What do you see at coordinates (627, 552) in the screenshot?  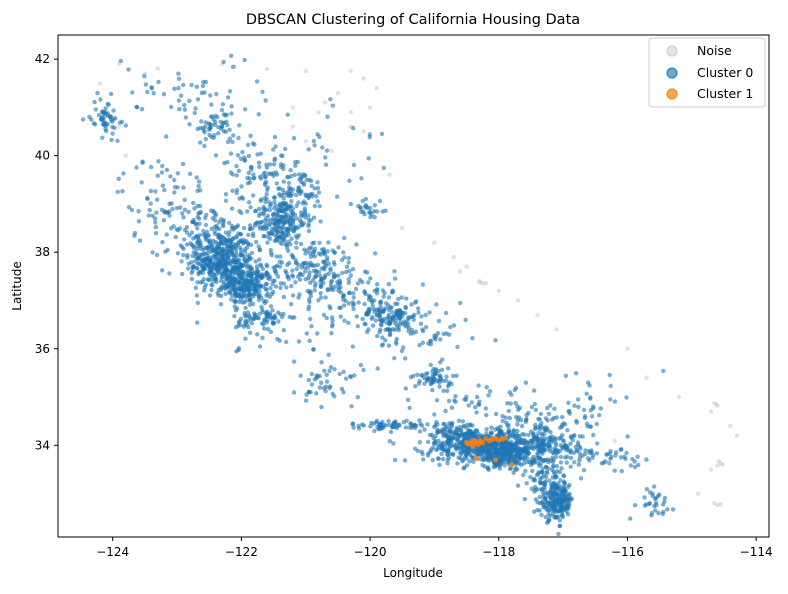 I see `x-tick-label: −116` at bounding box center [627, 552].